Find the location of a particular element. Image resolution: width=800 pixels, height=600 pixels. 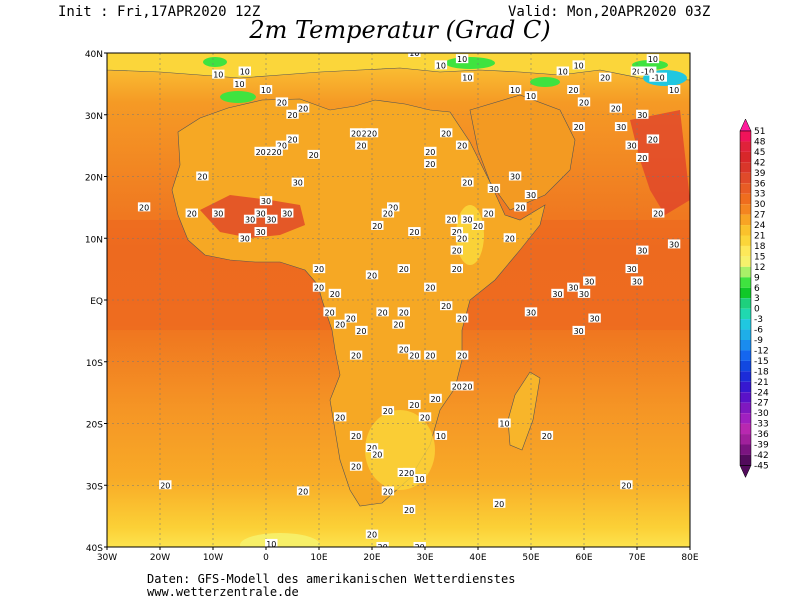

colorbar-level-label: 33 is located at coordinates (759, 195).